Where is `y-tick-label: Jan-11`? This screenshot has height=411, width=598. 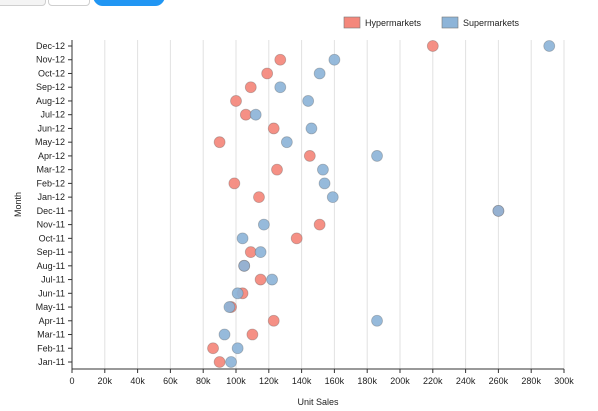 y-tick-label: Jan-11 is located at coordinates (51, 362).